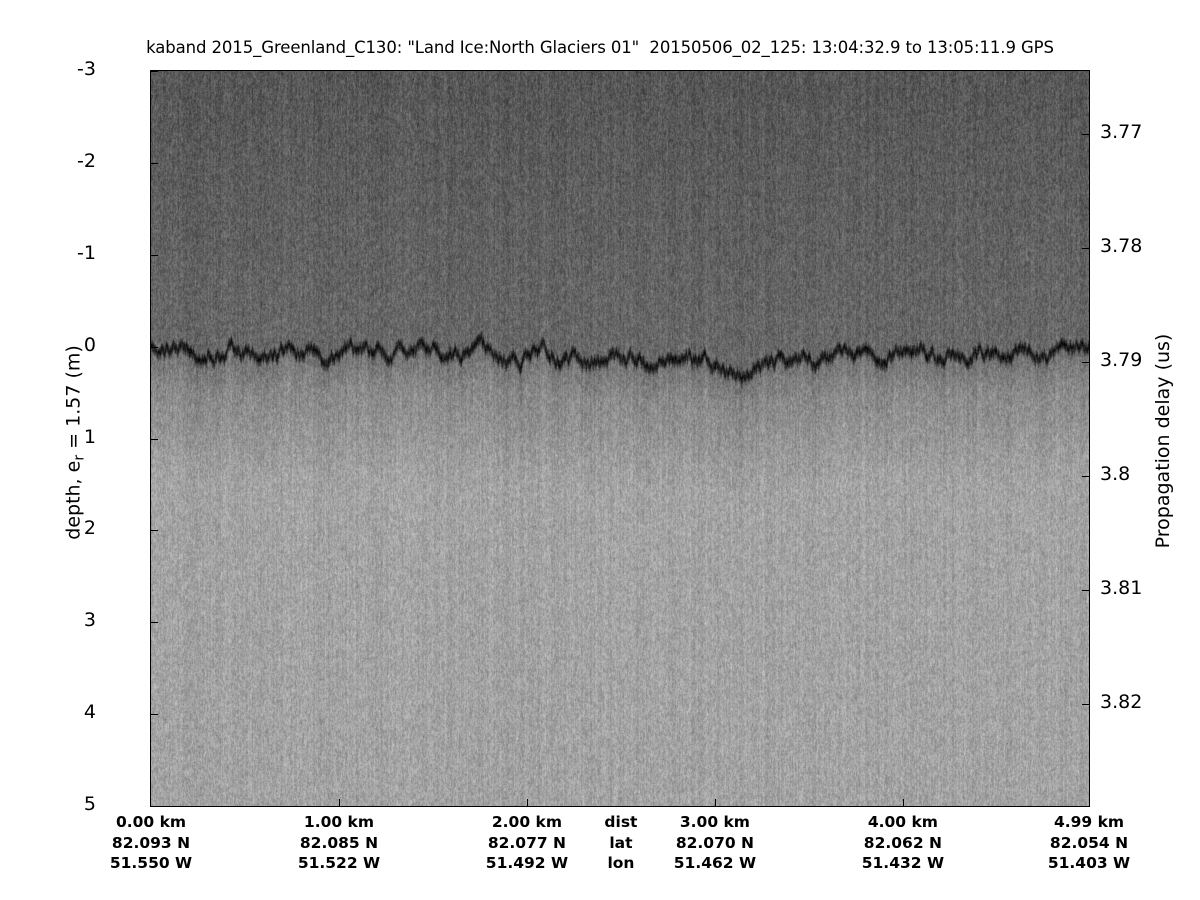 This screenshot has width=1200, height=900. I want to click on x-axis-label-lat: 82.070 N, so click(715, 842).